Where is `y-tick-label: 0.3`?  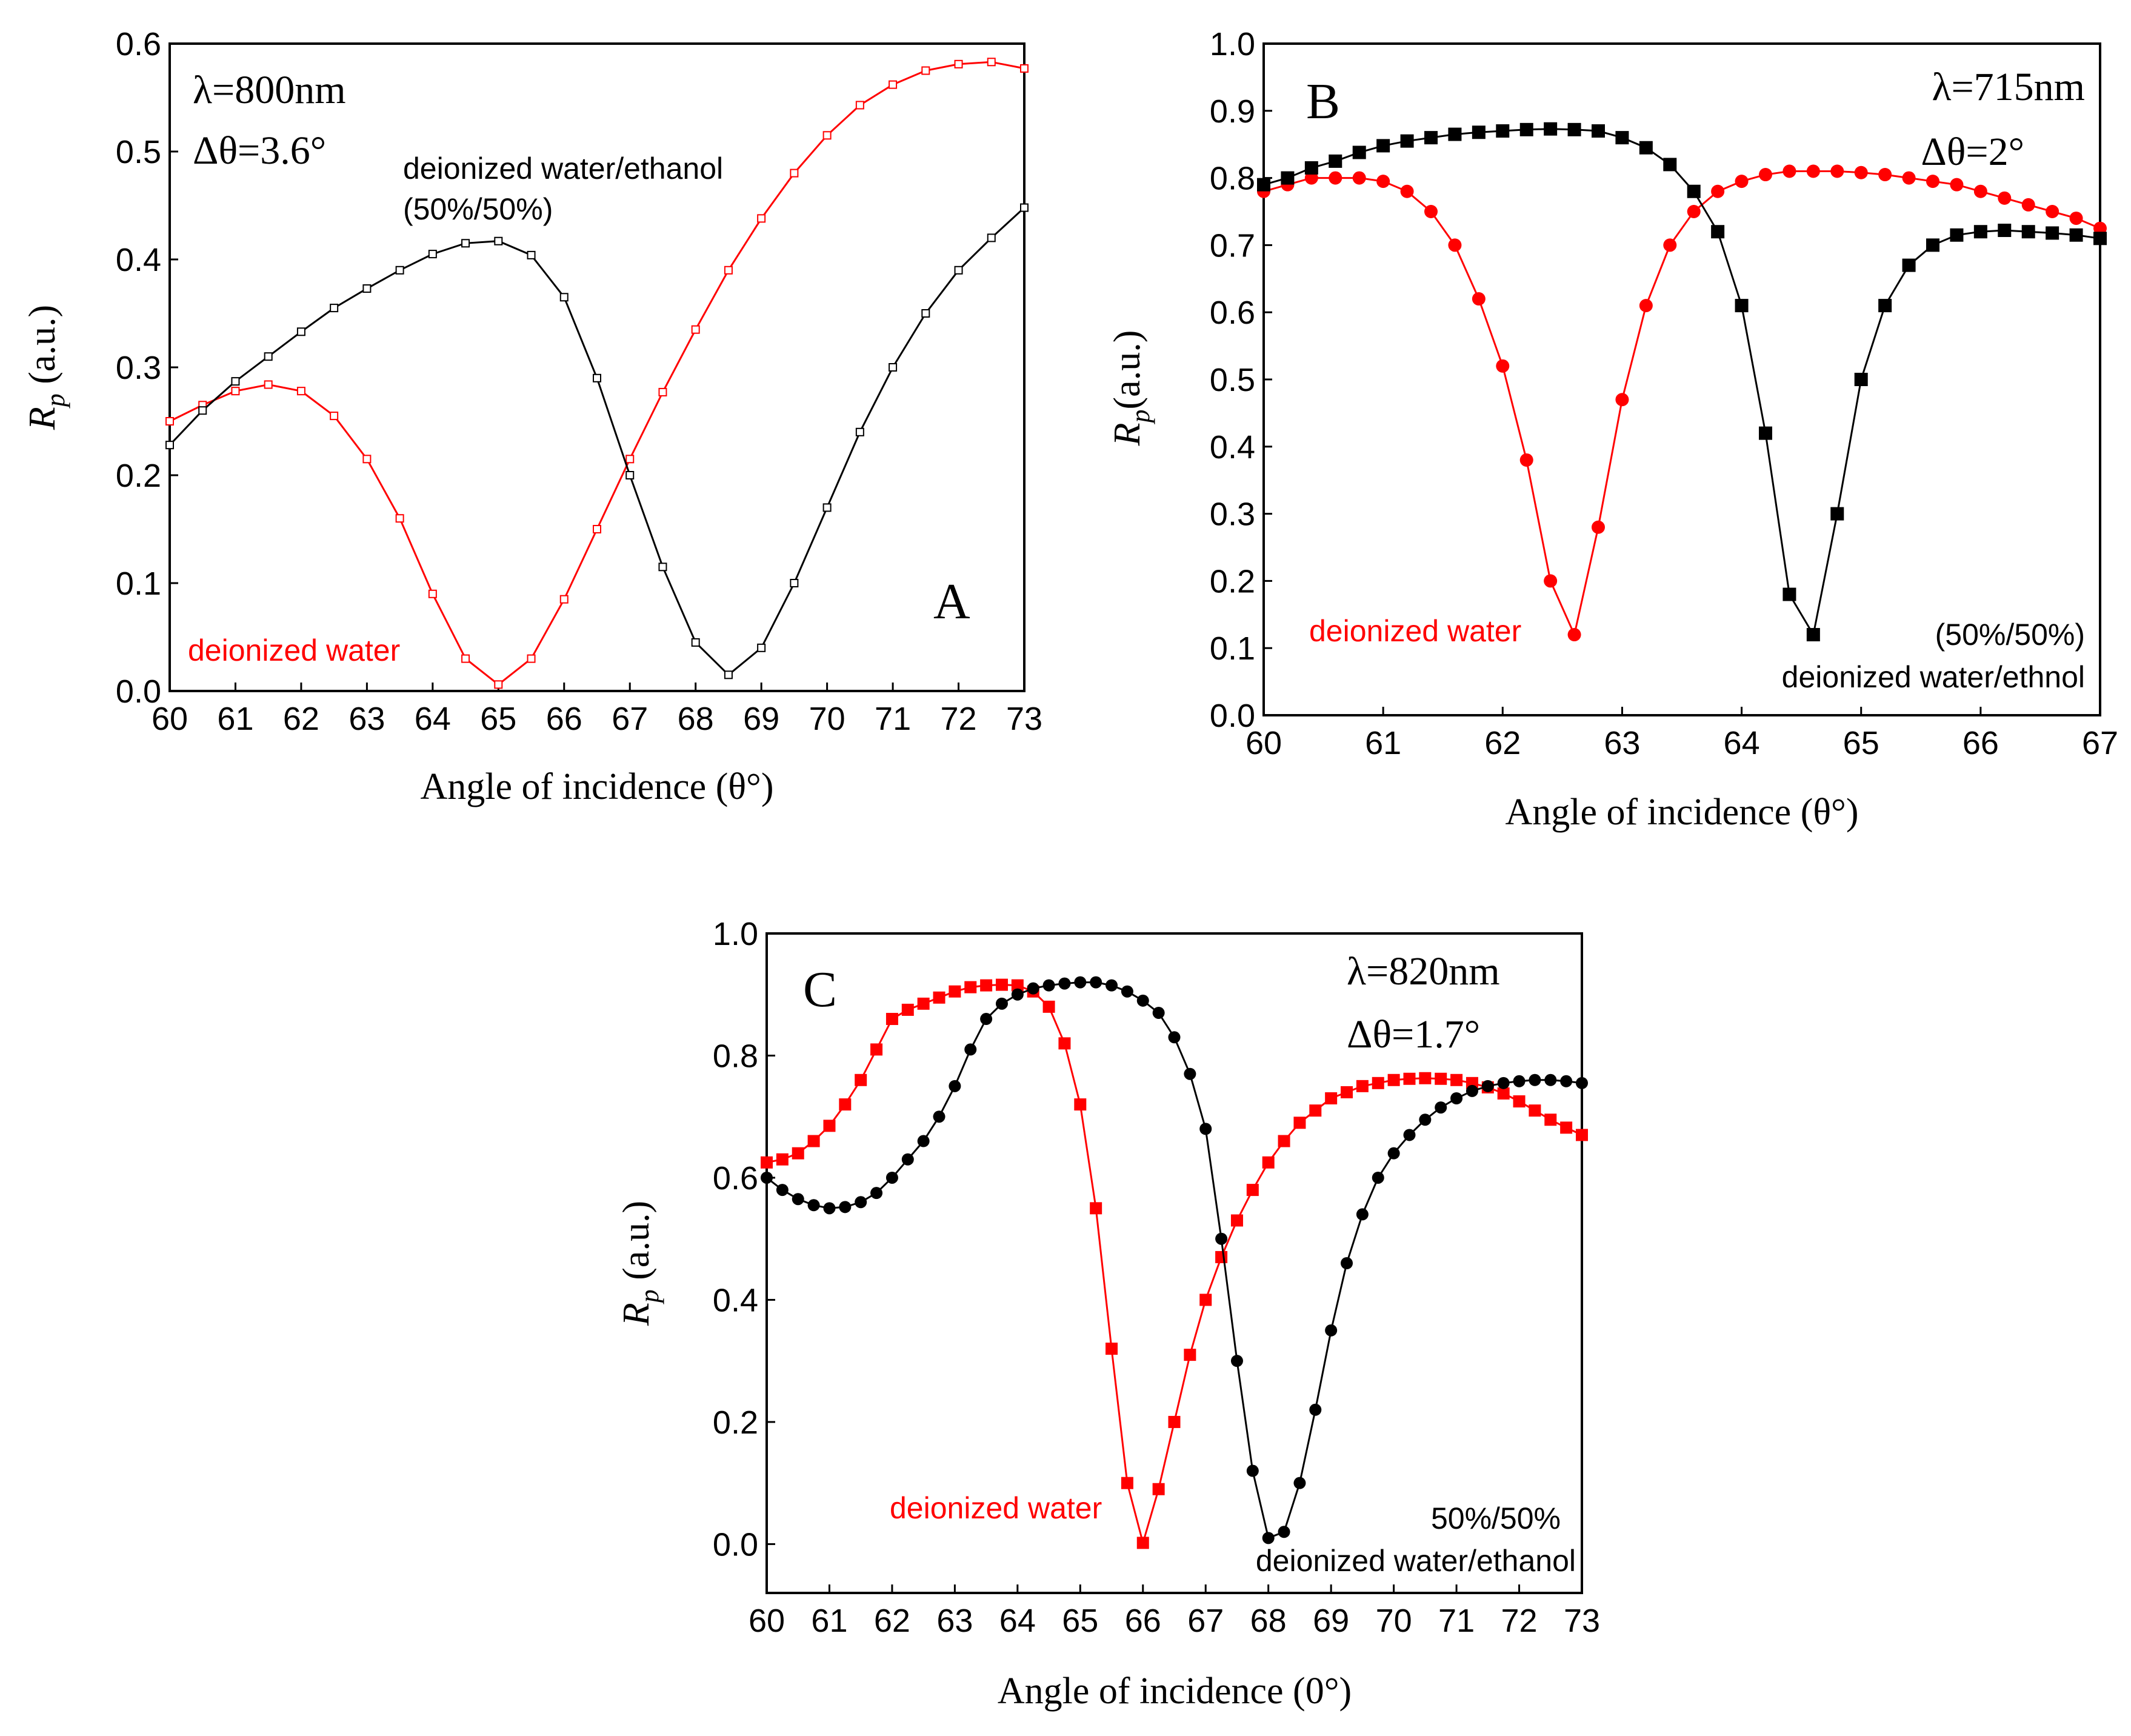
y-tick-label: 0.3 is located at coordinates (1232, 514).